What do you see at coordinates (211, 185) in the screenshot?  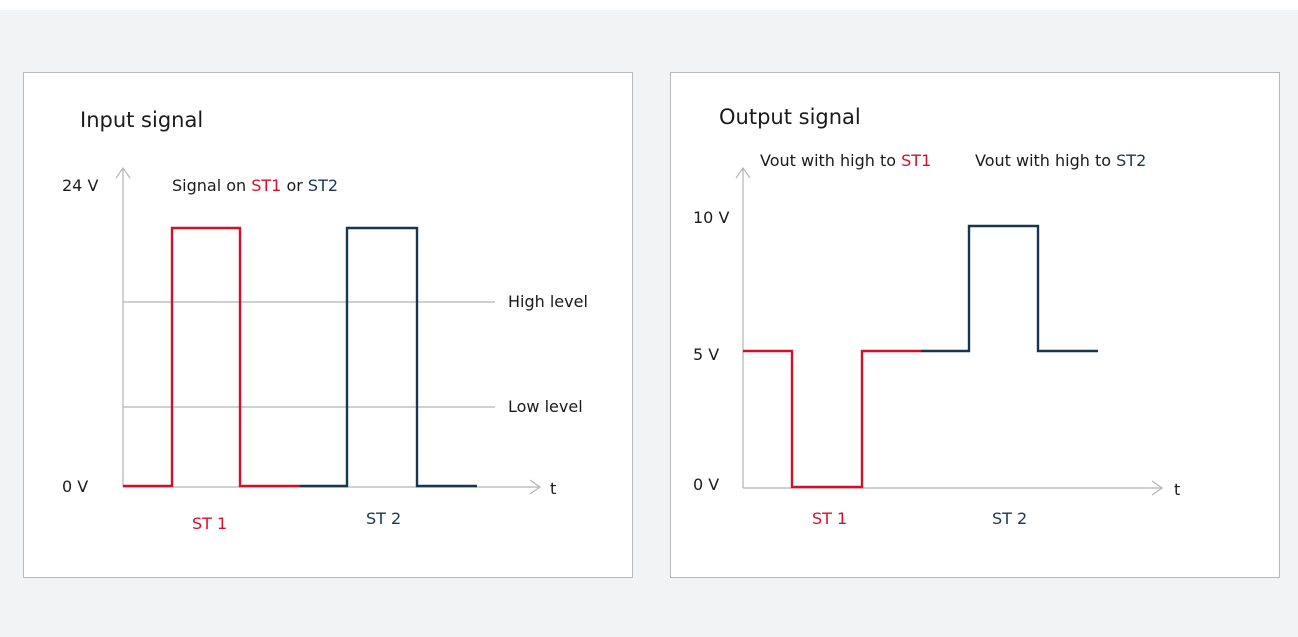 I see `legend-text: Signal on` at bounding box center [211, 185].